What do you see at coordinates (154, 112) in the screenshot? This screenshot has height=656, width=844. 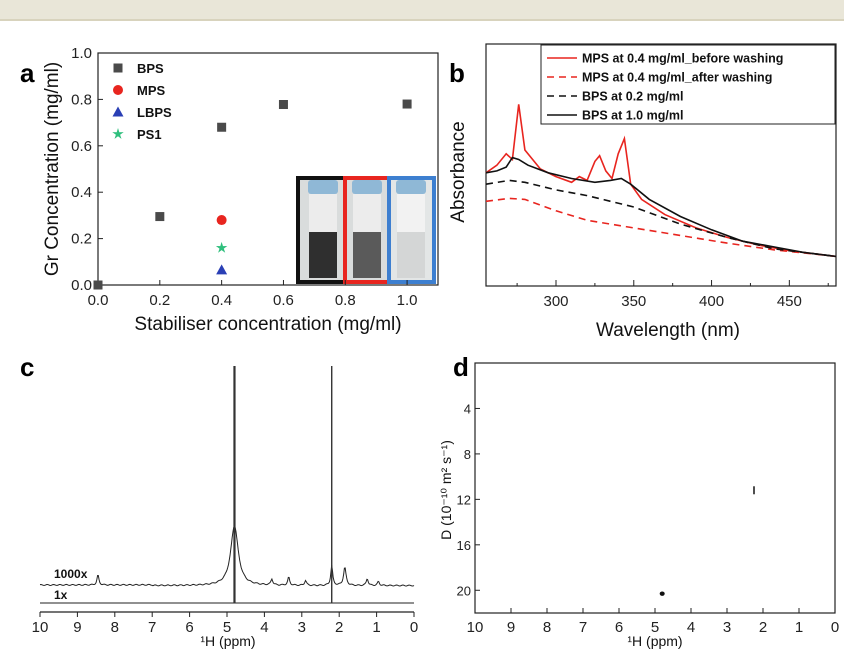 I see `legend-label: LBPS` at bounding box center [154, 112].